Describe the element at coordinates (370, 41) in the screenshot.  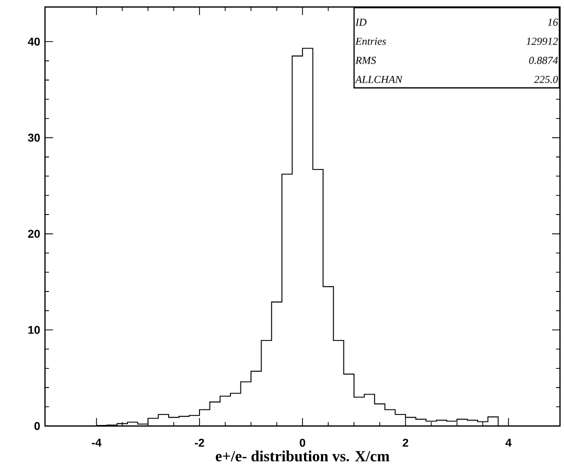
I see `annotation: Entries` at that location.